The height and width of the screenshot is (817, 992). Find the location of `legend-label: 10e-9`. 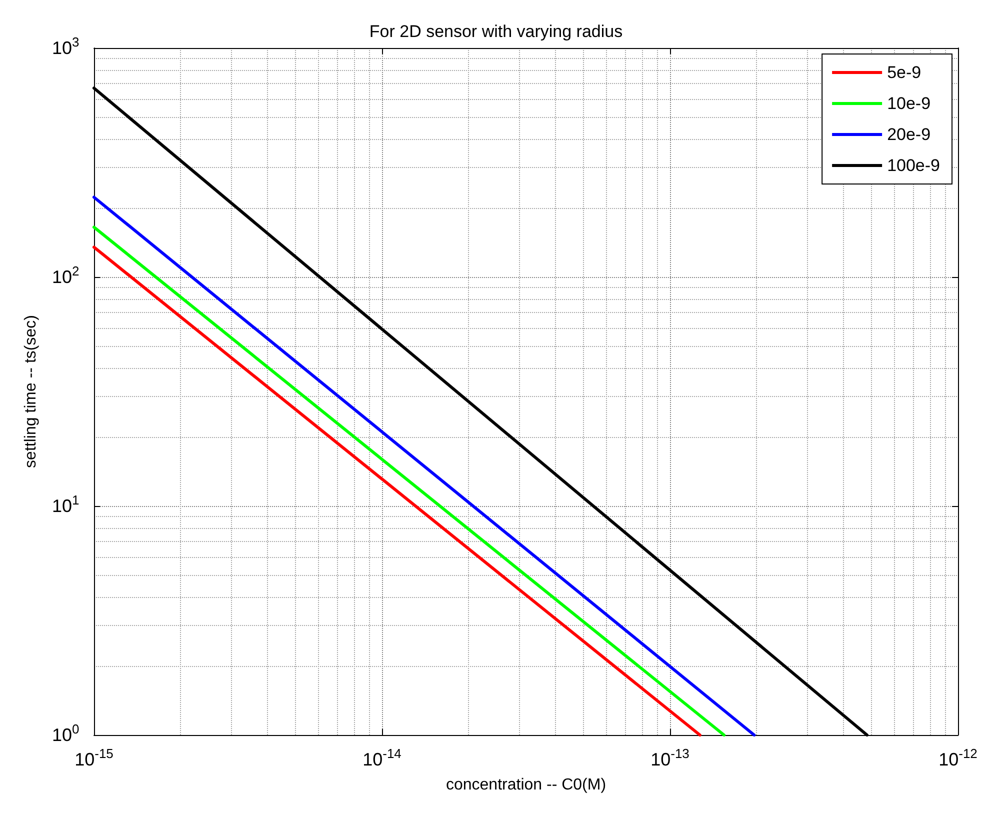

legend-label: 10e-9 is located at coordinates (909, 103).